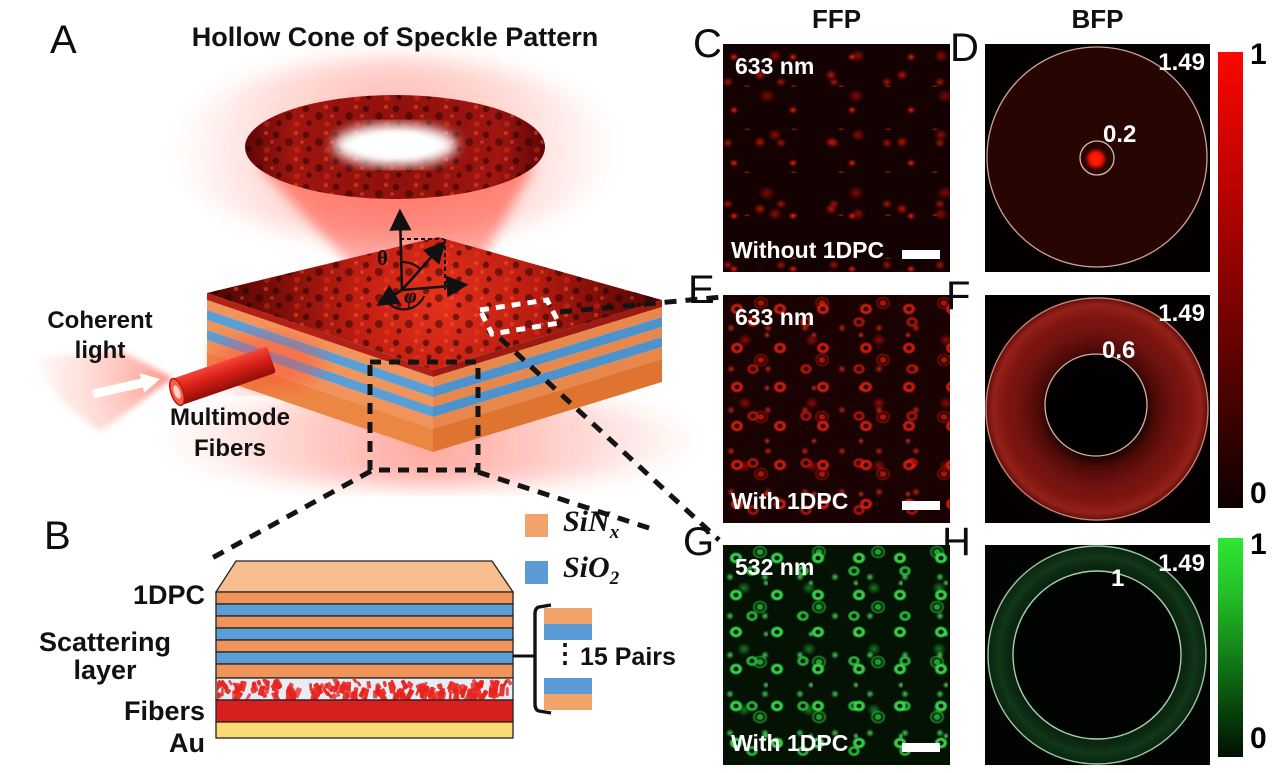 The image size is (1280, 773). Describe the element at coordinates (395, 145) in the screenshot. I see `hollow-center` at that location.